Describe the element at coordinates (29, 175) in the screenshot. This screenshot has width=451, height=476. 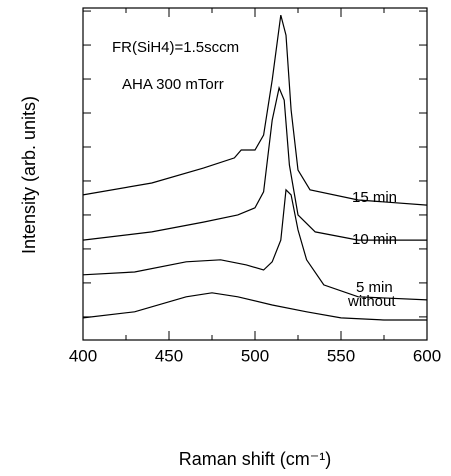
I see `y-axis-title: Intensity (arb. units)` at that location.